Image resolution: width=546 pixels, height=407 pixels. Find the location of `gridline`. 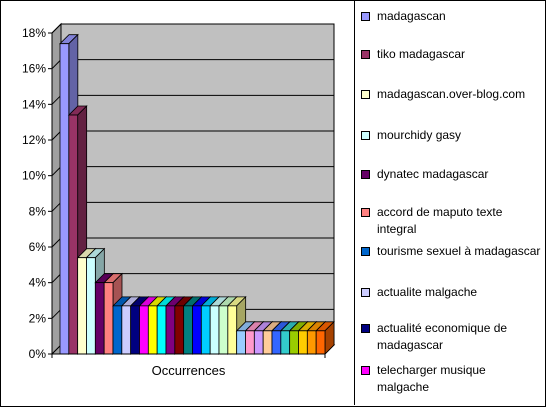

gridline is located at coordinates (192, 28).